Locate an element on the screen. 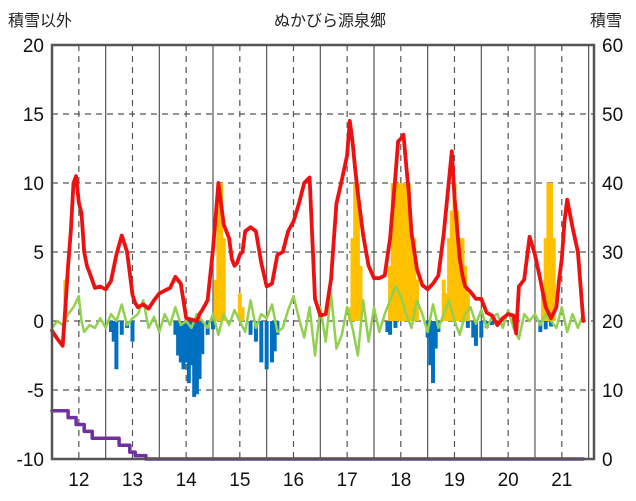  left-axis-label: 積雪以外 is located at coordinates (40, 20).